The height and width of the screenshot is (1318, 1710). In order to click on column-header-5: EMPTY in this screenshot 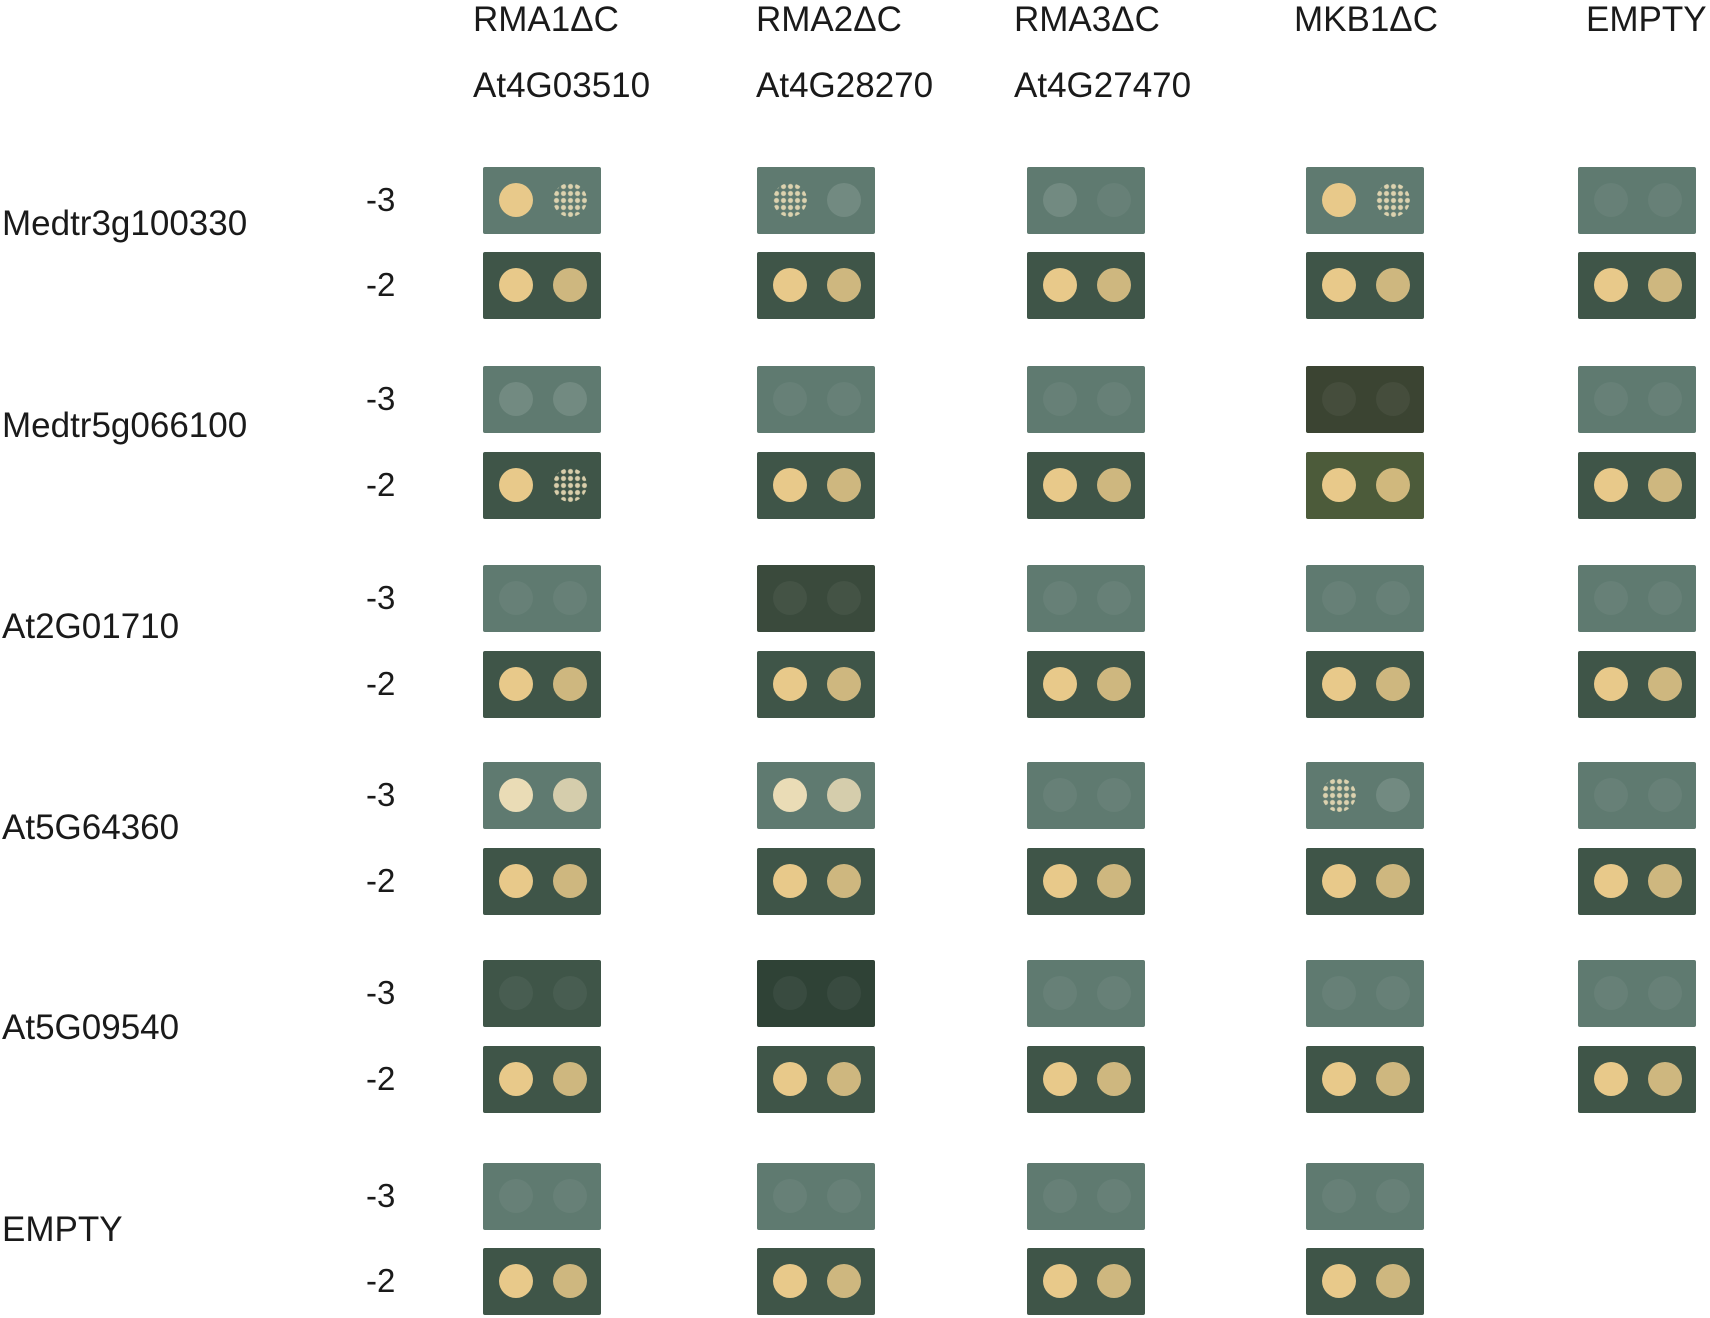, I will do `click(1646, 19)`.